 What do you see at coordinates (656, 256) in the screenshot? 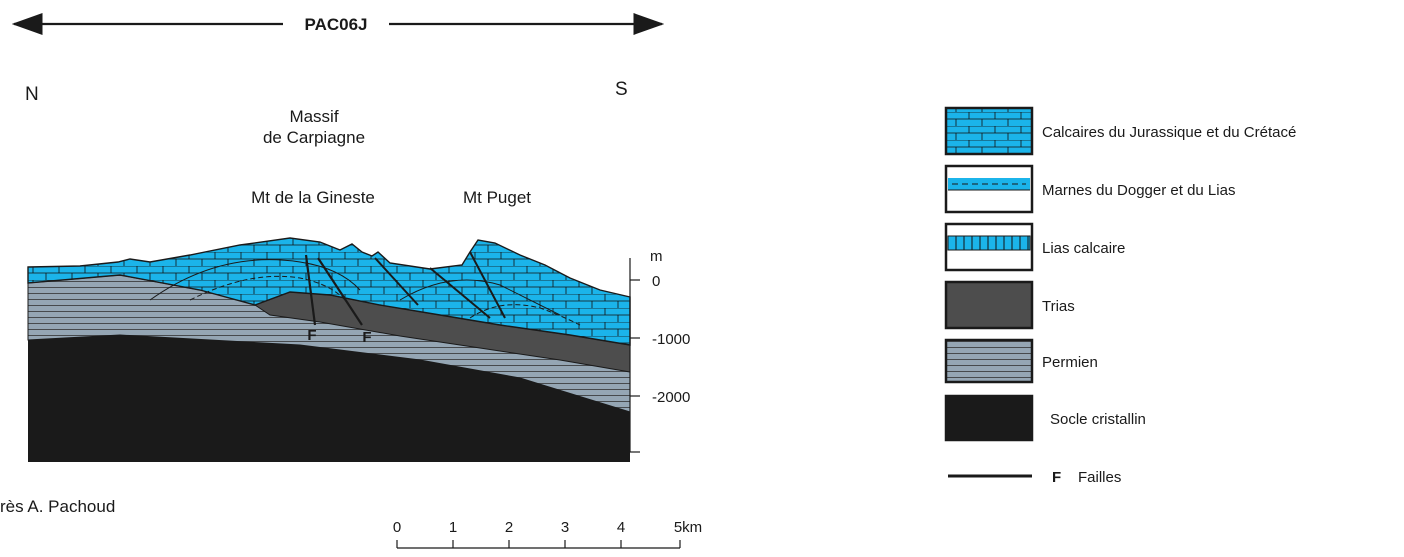
I see `depth-unit: m` at bounding box center [656, 256].